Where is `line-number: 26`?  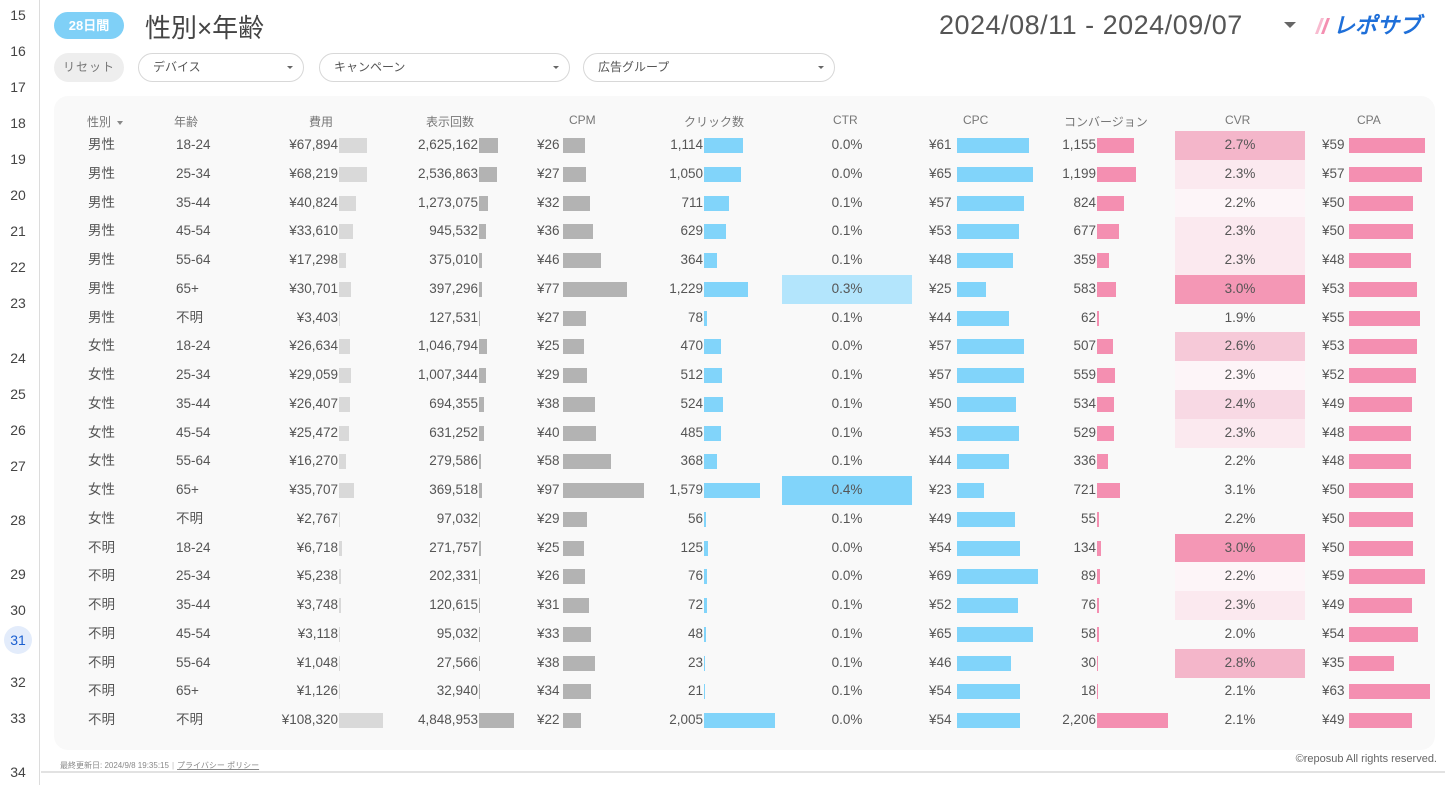
line-number: 26 is located at coordinates (18, 430).